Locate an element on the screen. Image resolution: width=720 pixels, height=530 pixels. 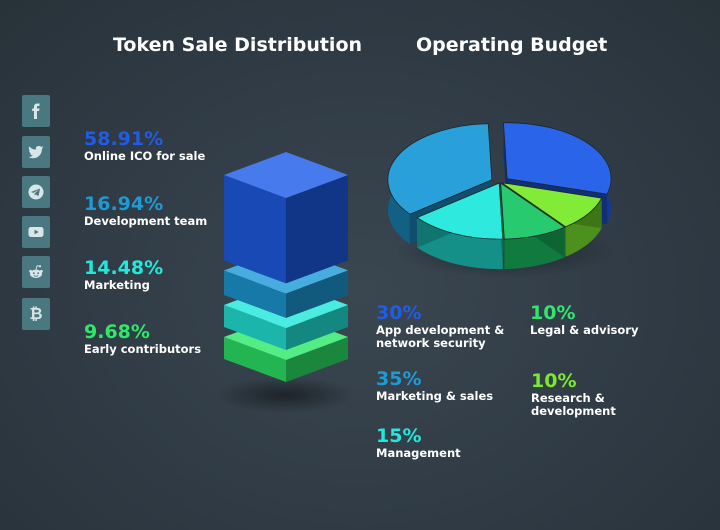
token-stat-label: Development team is located at coordinates (146, 221).